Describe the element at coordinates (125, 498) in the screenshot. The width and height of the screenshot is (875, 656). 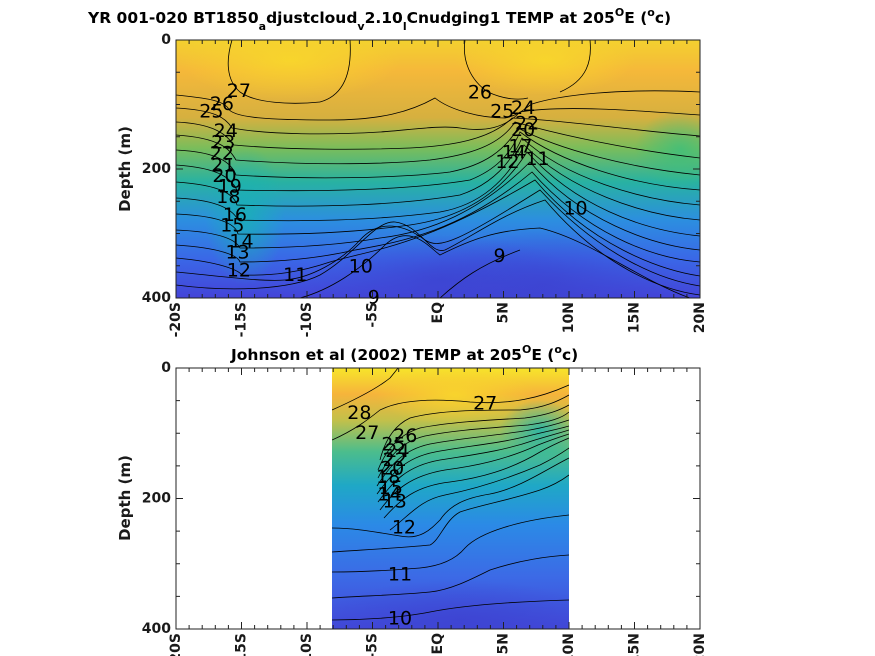
I see `bottom-y-axis-label: Depth (m)` at that location.